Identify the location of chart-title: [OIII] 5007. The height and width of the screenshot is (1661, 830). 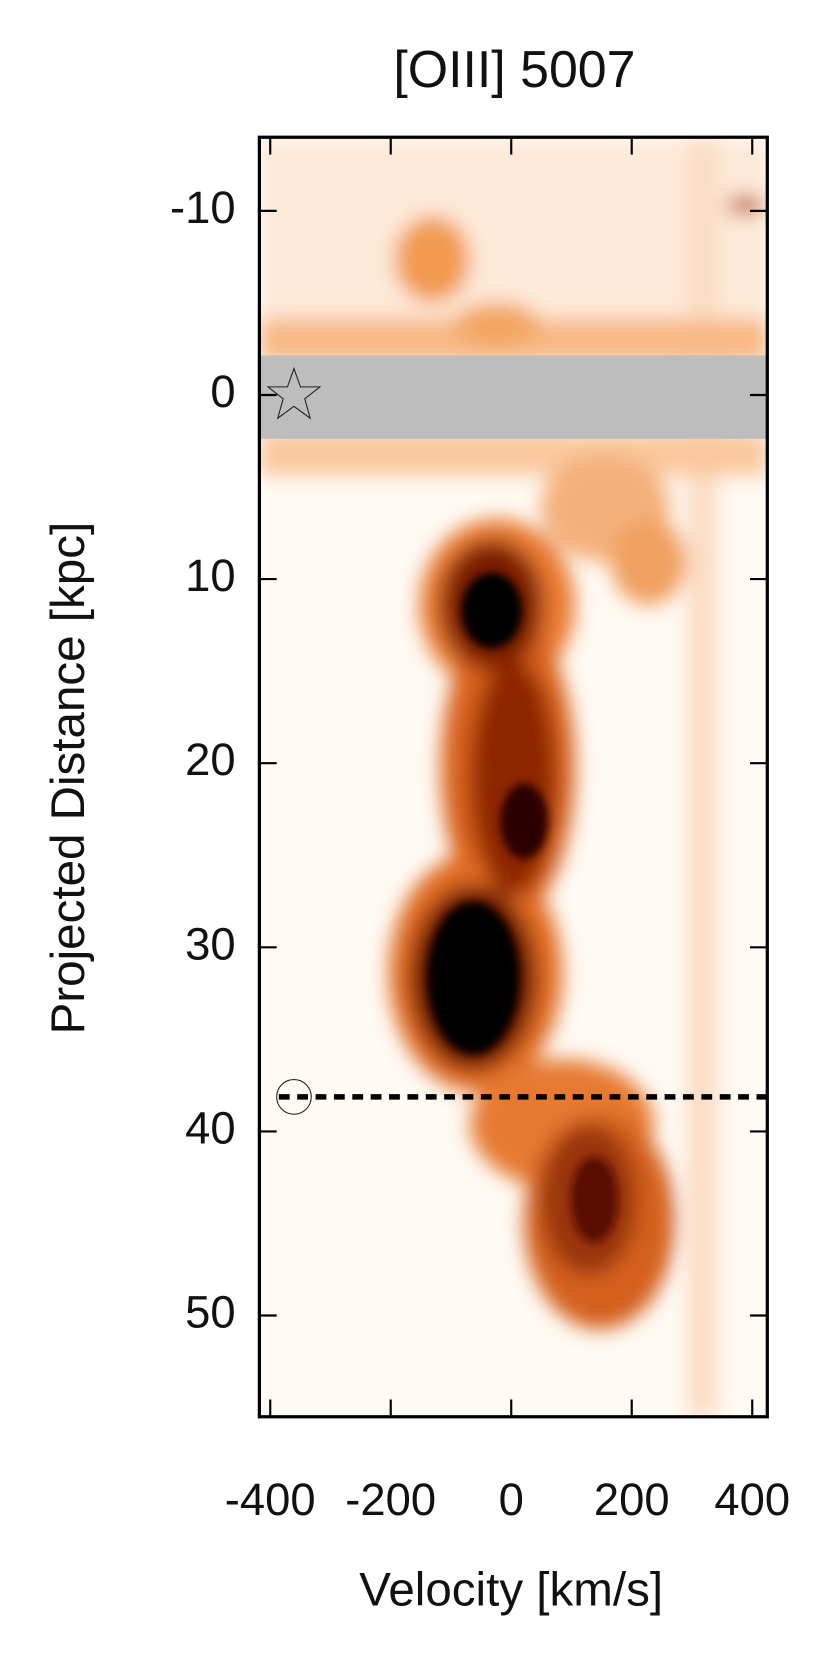
(514, 69).